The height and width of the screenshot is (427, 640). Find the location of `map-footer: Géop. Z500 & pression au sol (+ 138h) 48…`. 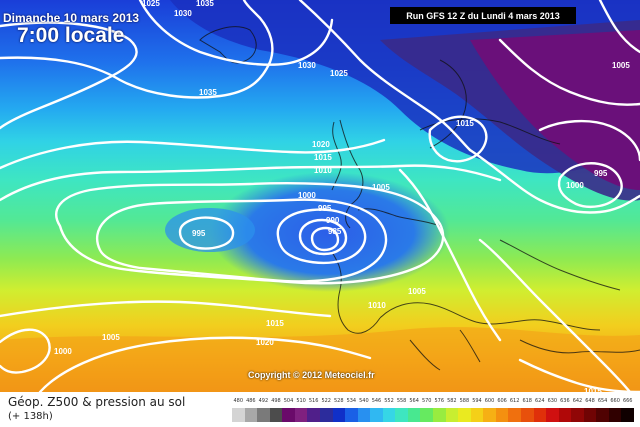

map-footer: Géop. Z500 & pression au sol (+ 138h) 48… is located at coordinates (320, 409).